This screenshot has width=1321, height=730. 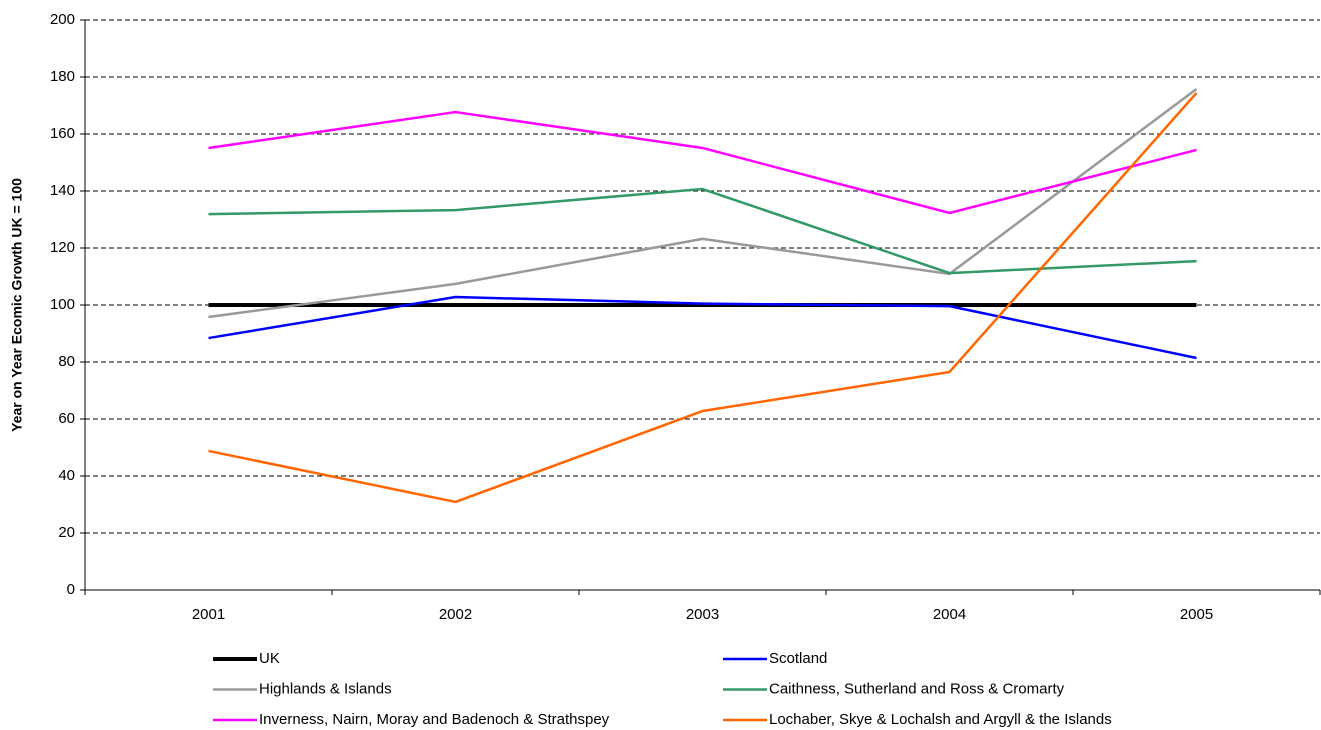 I want to click on x-tick-label: 2001, so click(x=208, y=614).